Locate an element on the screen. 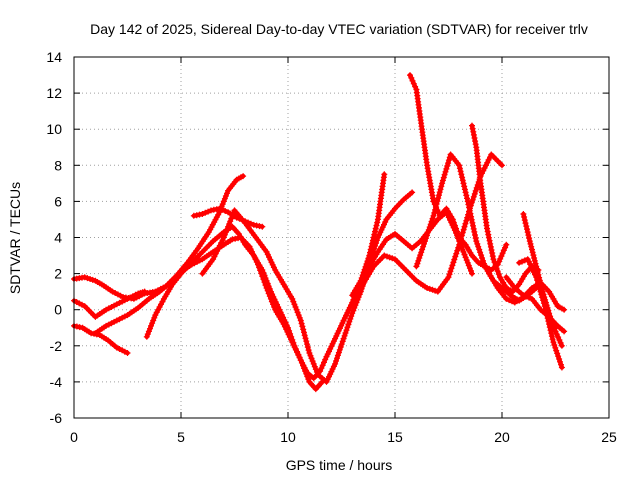 The height and width of the screenshot is (480, 640). x-tick-label: 15 is located at coordinates (395, 437).